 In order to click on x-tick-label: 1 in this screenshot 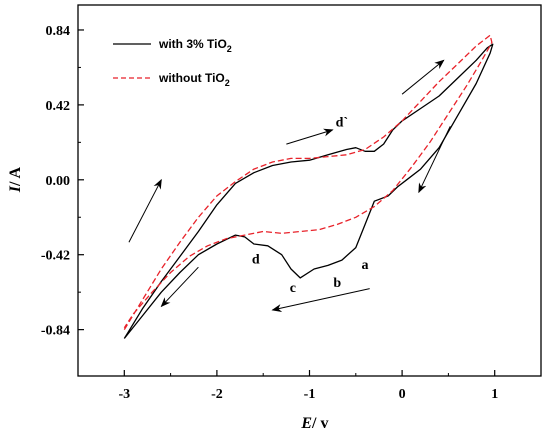, I will do `click(494, 394)`.